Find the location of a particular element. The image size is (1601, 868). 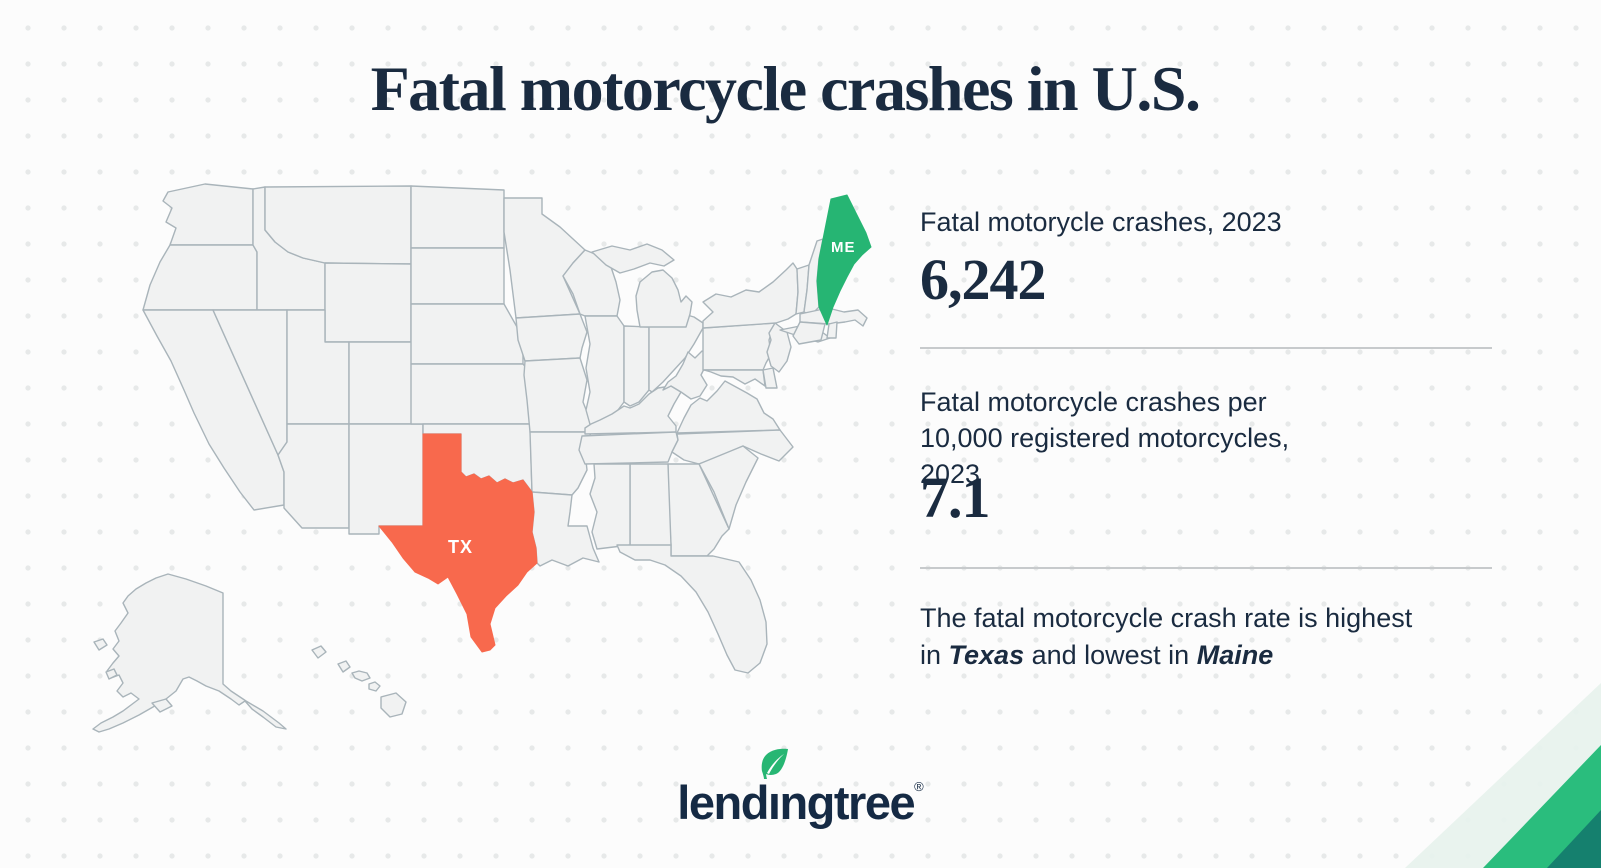

state-maryland is located at coordinates (734, 378).